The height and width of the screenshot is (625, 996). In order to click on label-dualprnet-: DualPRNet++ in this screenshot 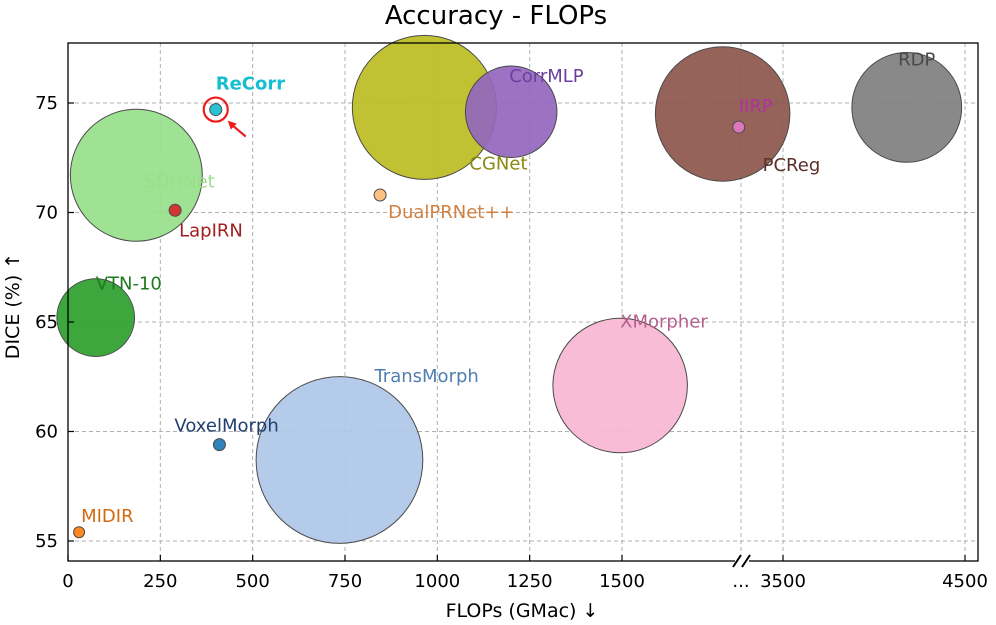, I will do `click(451, 212)`.